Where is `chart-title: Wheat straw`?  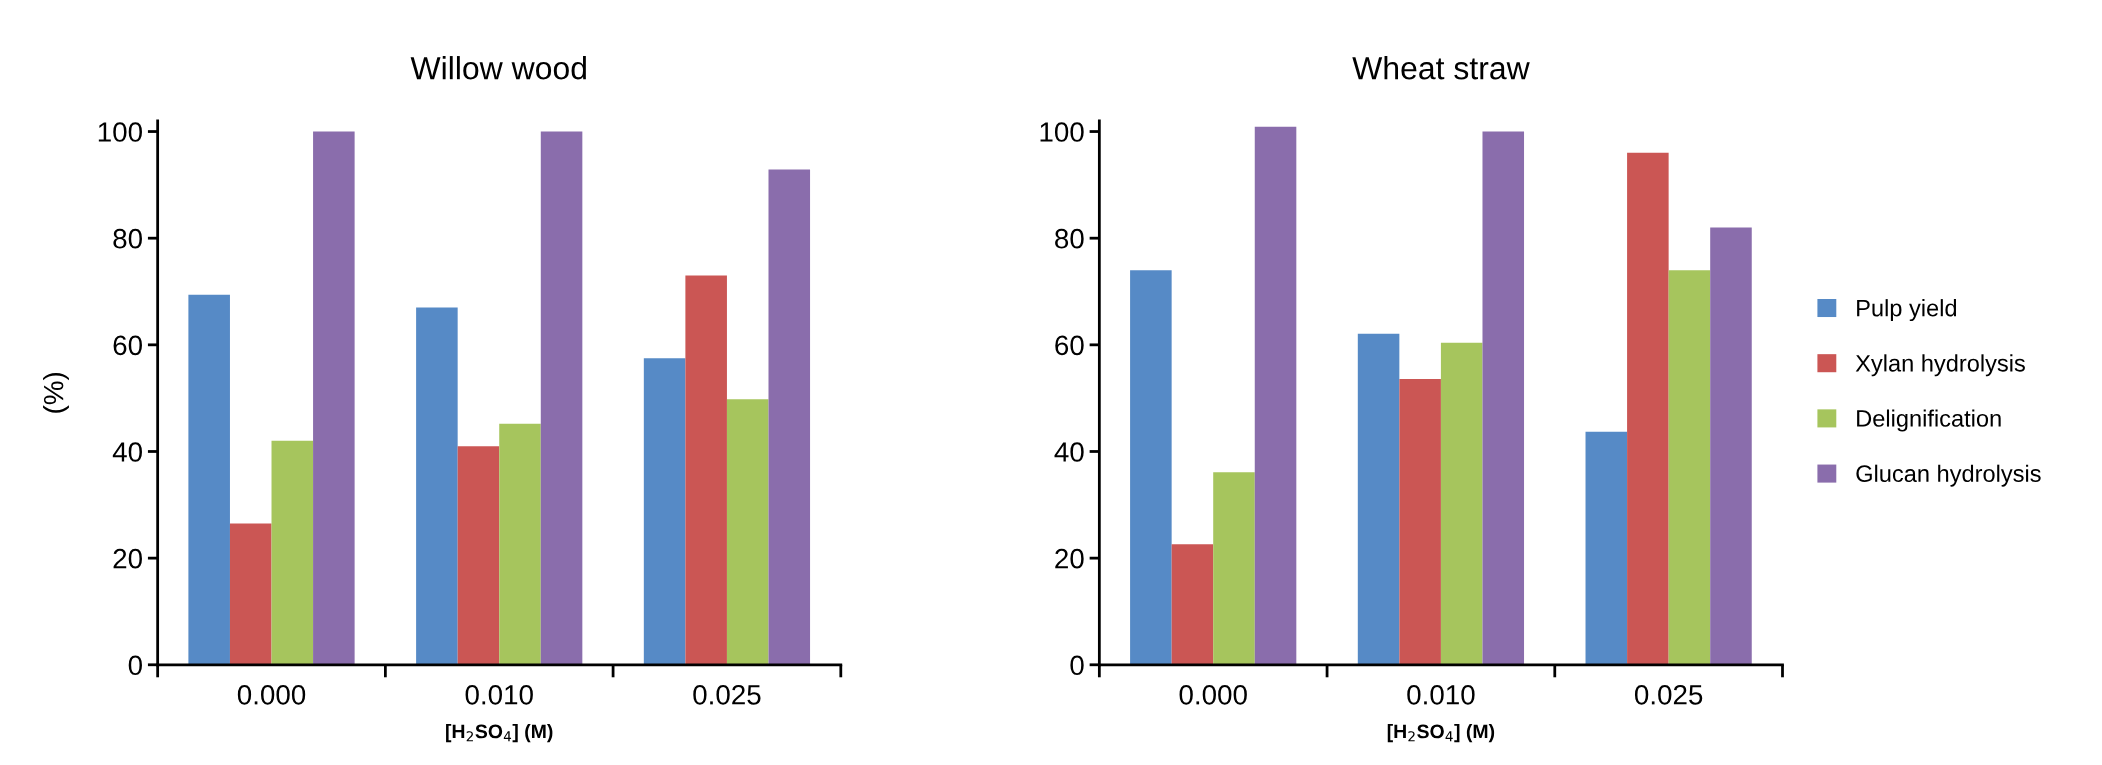
chart-title: Wheat straw is located at coordinates (1441, 68).